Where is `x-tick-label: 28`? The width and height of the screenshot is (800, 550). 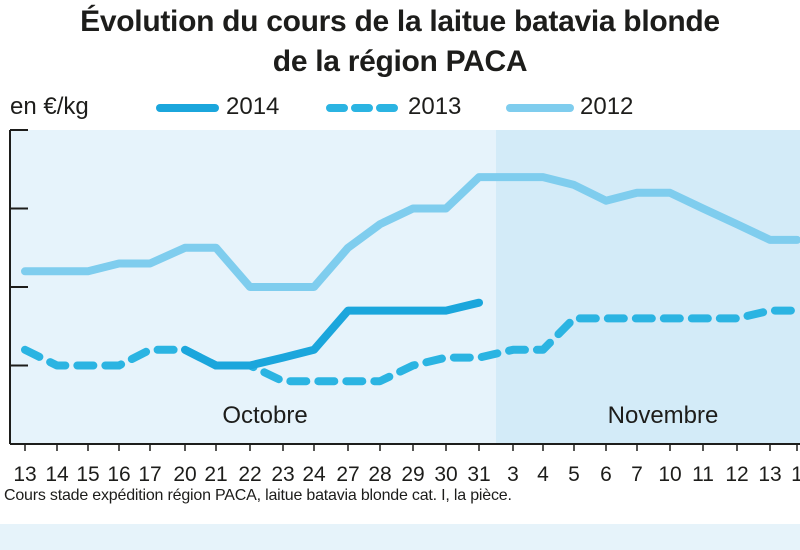 x-tick-label: 28 is located at coordinates (379, 474).